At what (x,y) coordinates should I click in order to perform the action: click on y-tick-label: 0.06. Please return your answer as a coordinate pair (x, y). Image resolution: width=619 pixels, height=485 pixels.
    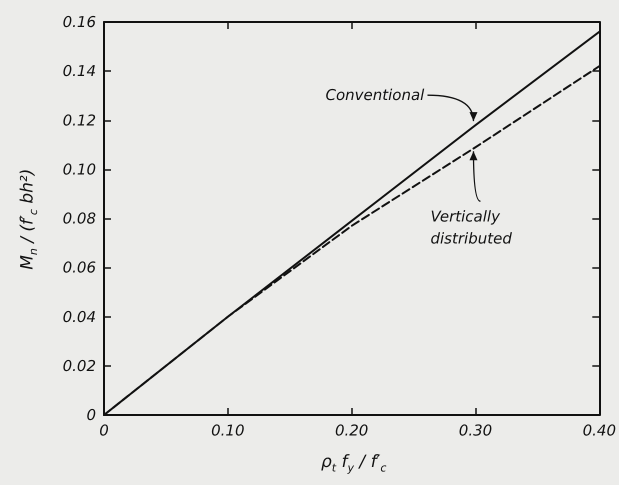
    Looking at the image, I should click on (79, 267).